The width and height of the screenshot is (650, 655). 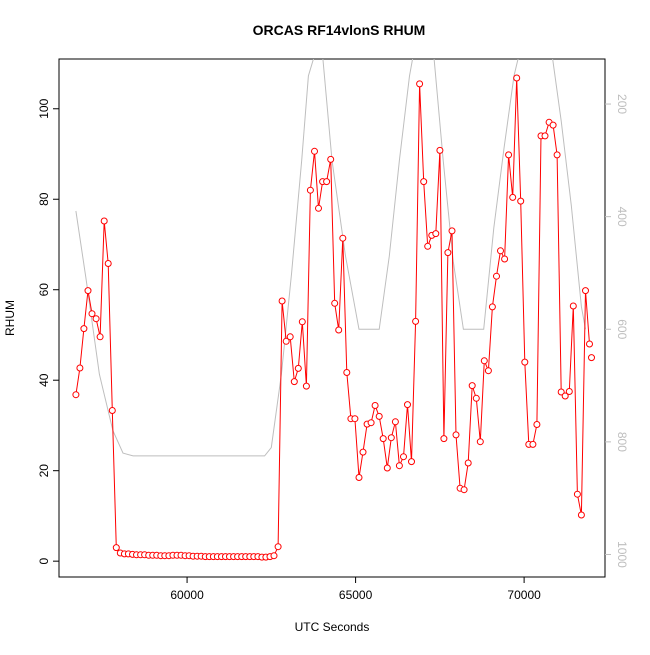 What do you see at coordinates (48, 331) in the screenshot?
I see `y-axis: 0 20 40 60 80 100` at bounding box center [48, 331].